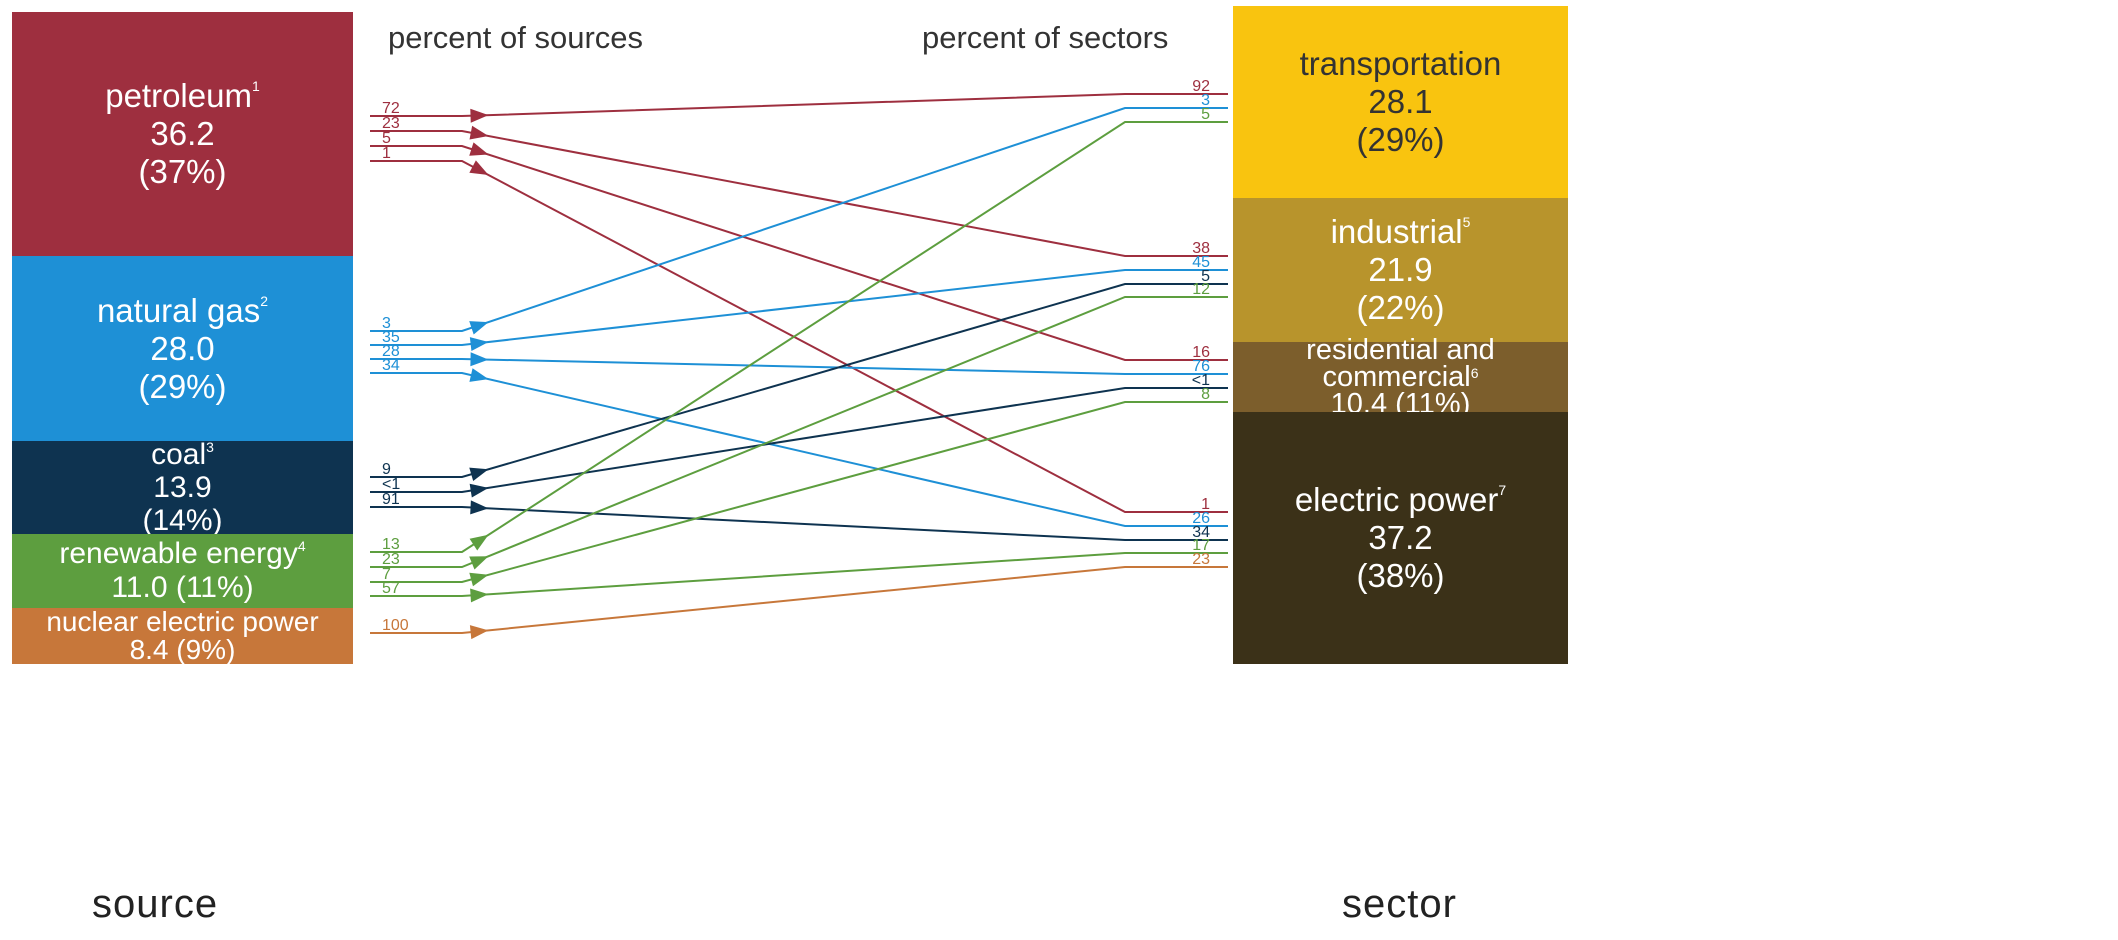 The height and width of the screenshot is (940, 2118). What do you see at coordinates (1400, 307) in the screenshot?
I see `industrial-pct: (22%)` at bounding box center [1400, 307].